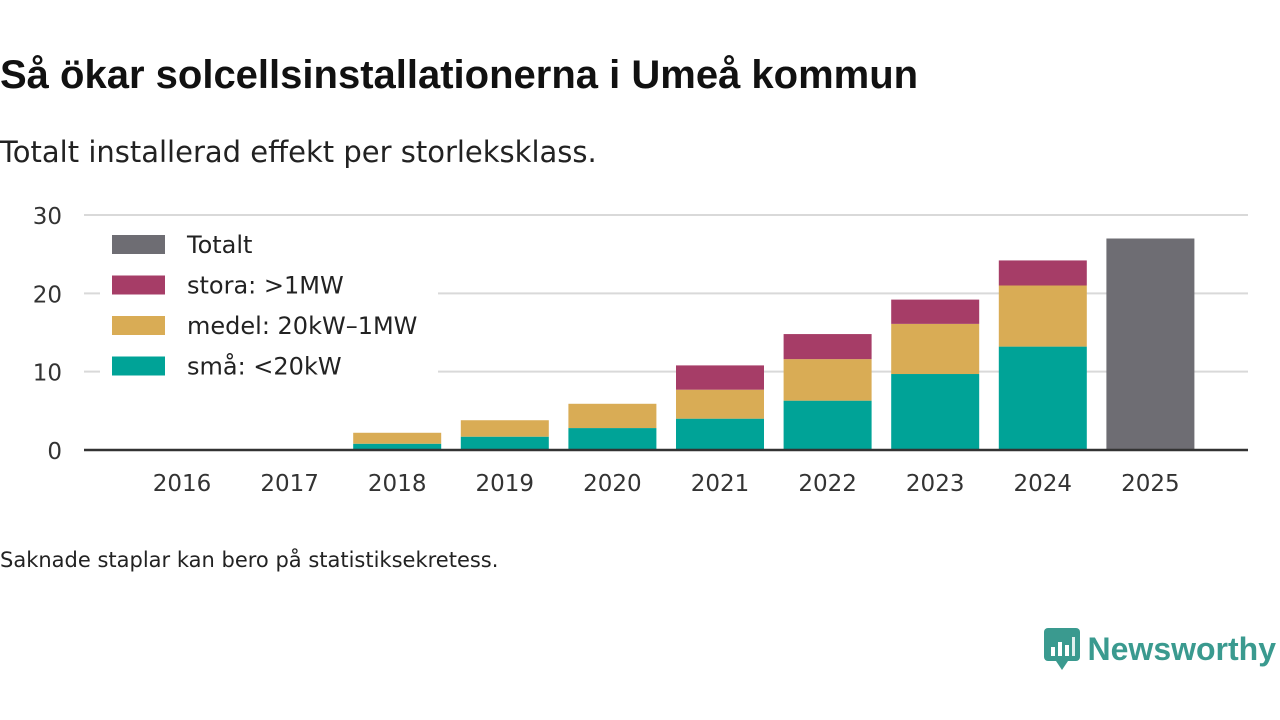  What do you see at coordinates (1042, 316) in the screenshot?
I see `bar-segment-medel-2024` at bounding box center [1042, 316].